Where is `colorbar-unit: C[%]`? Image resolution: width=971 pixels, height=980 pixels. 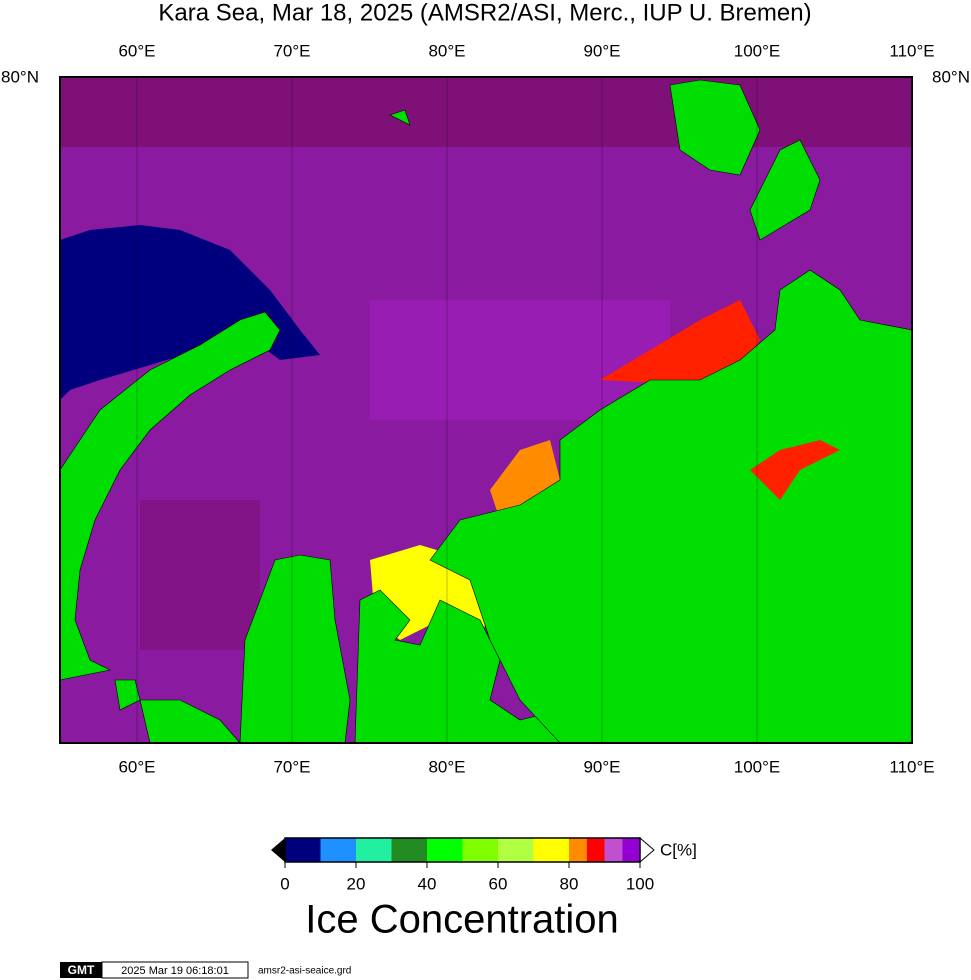
colorbar-unit: C[%] is located at coordinates (678, 849).